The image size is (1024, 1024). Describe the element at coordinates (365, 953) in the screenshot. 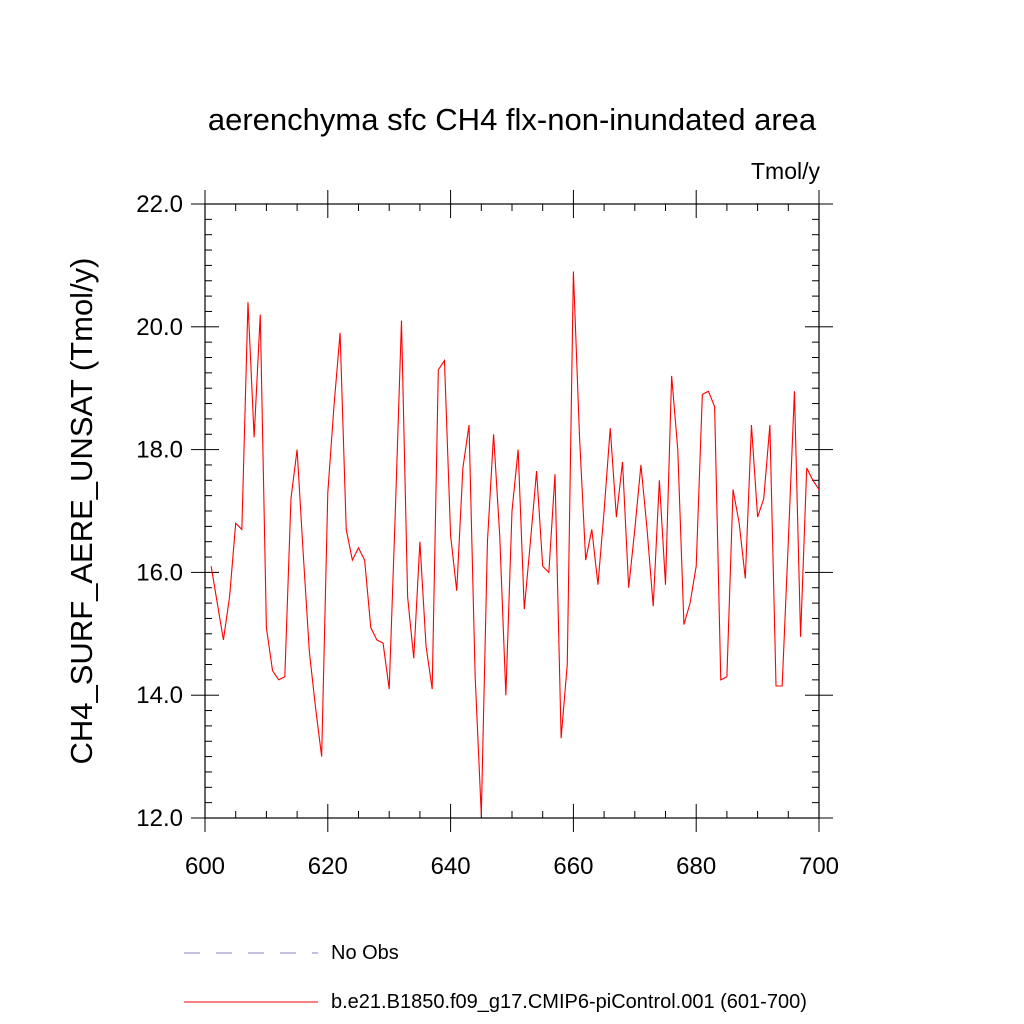

I see `legend-label-obs: No Obs` at that location.